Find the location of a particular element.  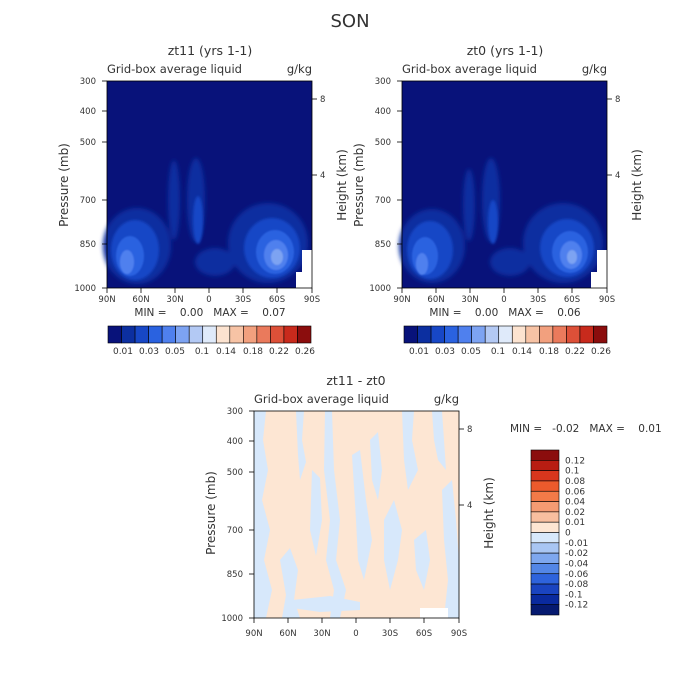

colorbar-label: -0.02 is located at coordinates (576, 554).